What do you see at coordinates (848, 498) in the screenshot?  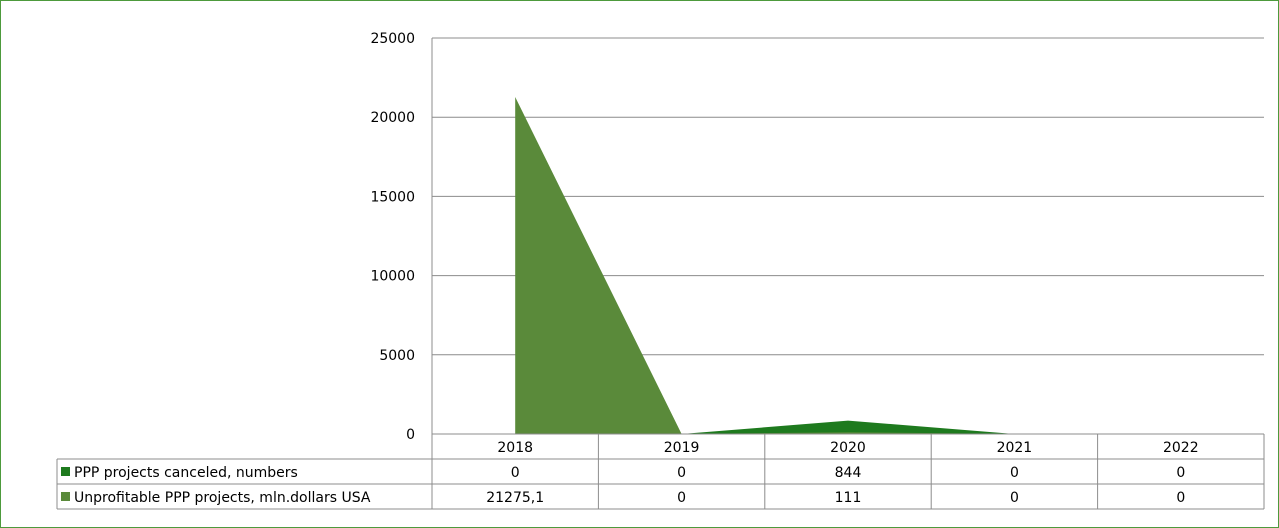 I see `table-cell-value: 111` at bounding box center [848, 498].